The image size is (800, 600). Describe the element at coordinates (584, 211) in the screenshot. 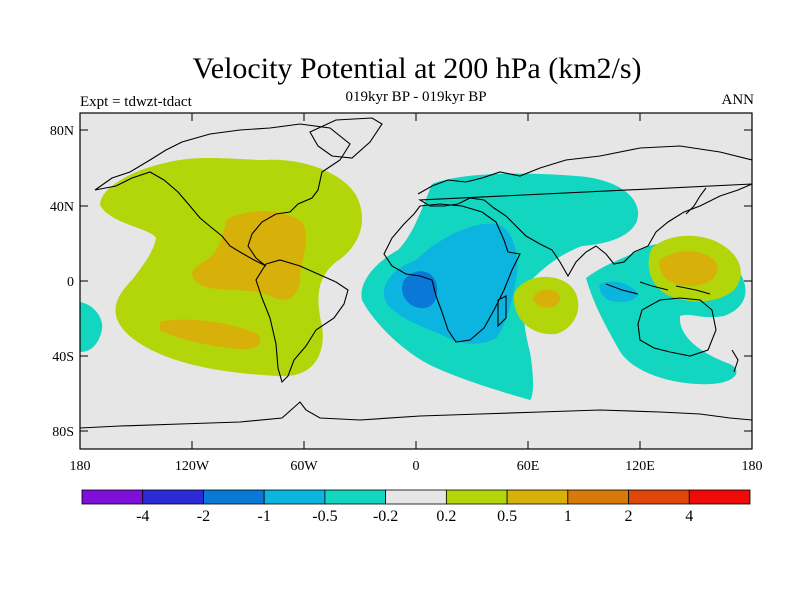

I see `coast-europe-asia` at that location.